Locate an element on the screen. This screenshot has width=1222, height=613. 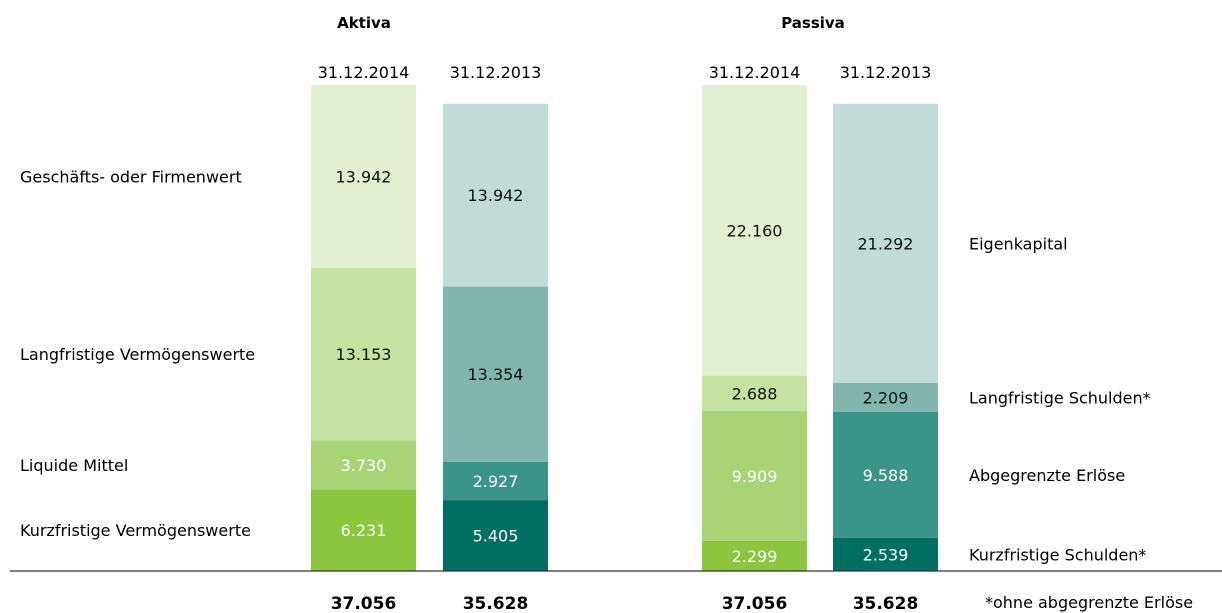
passiva-31-12-2014-bar-kurzfristige-schulden is located at coordinates (754, 555).